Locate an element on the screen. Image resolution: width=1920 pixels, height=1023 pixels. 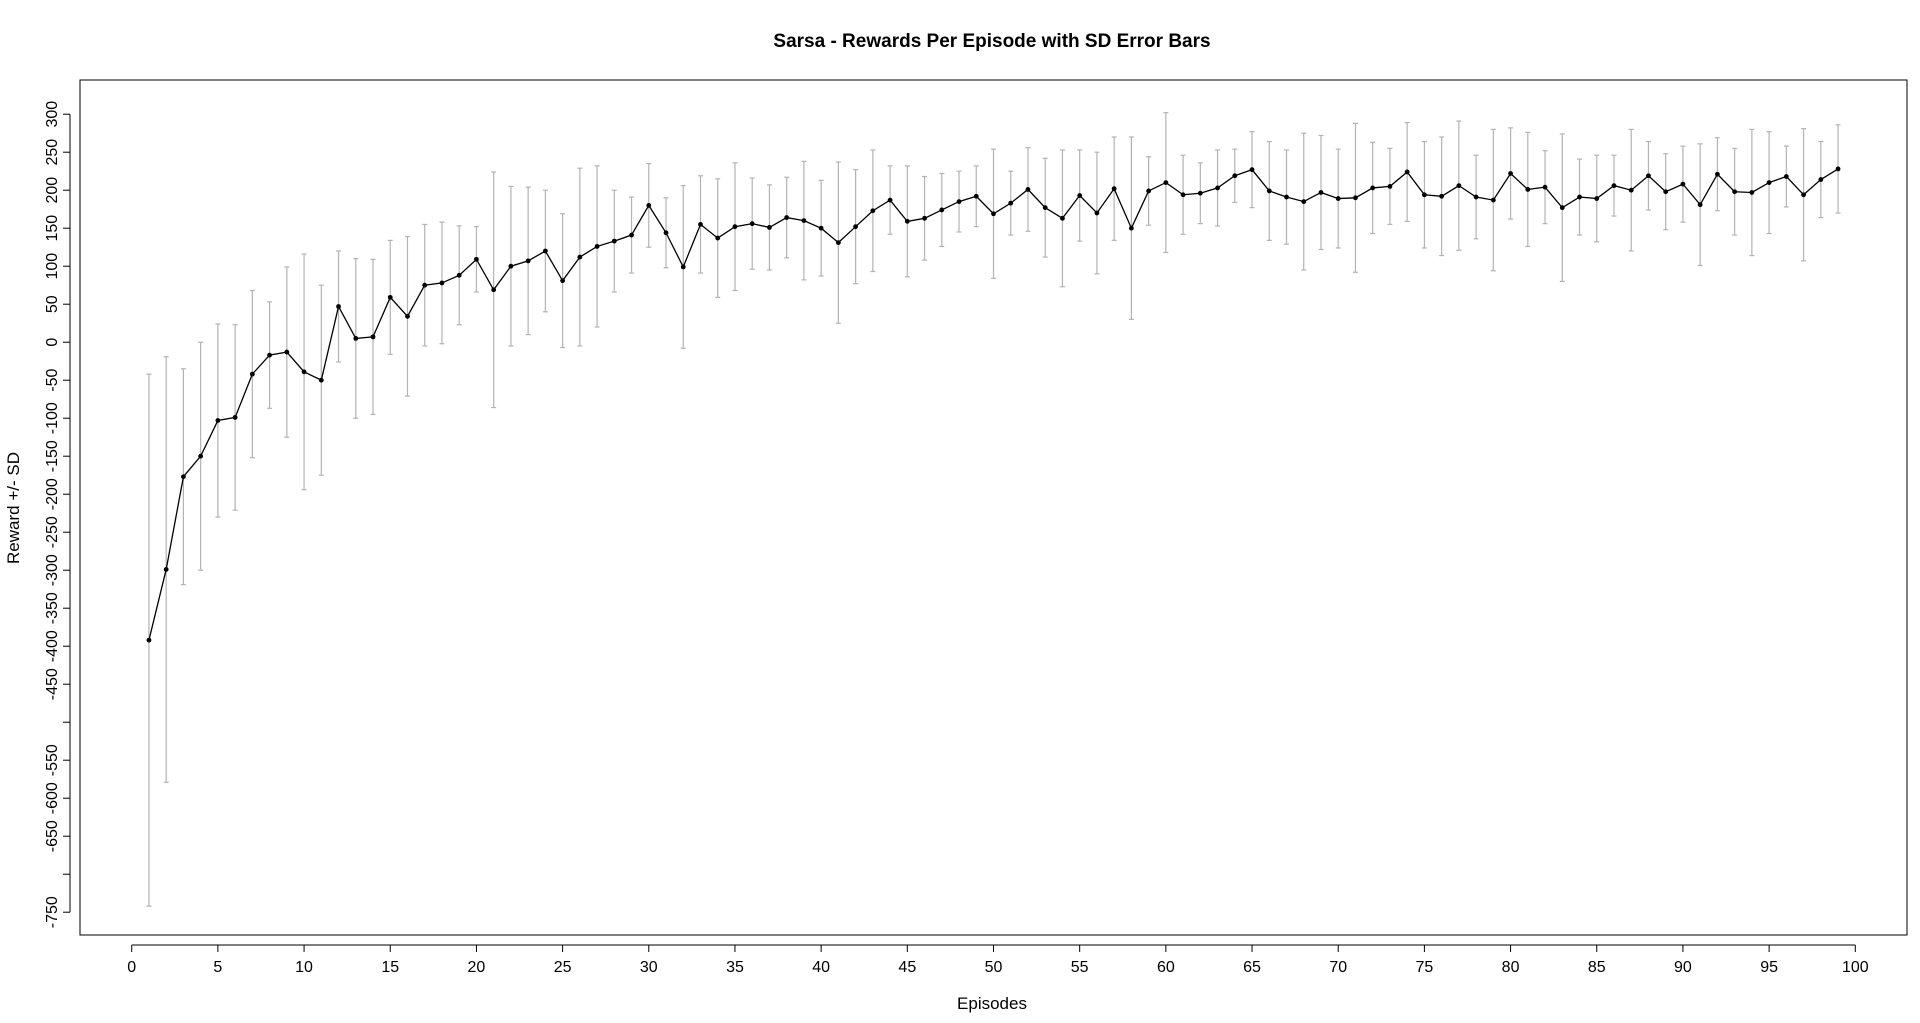
x-tick-label: 80 is located at coordinates (1511, 967).